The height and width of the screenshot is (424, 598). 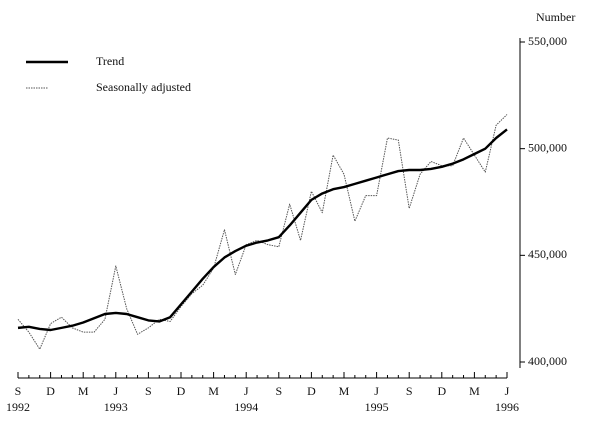 What do you see at coordinates (507, 407) in the screenshot?
I see `x-year-label: 1996` at bounding box center [507, 407].